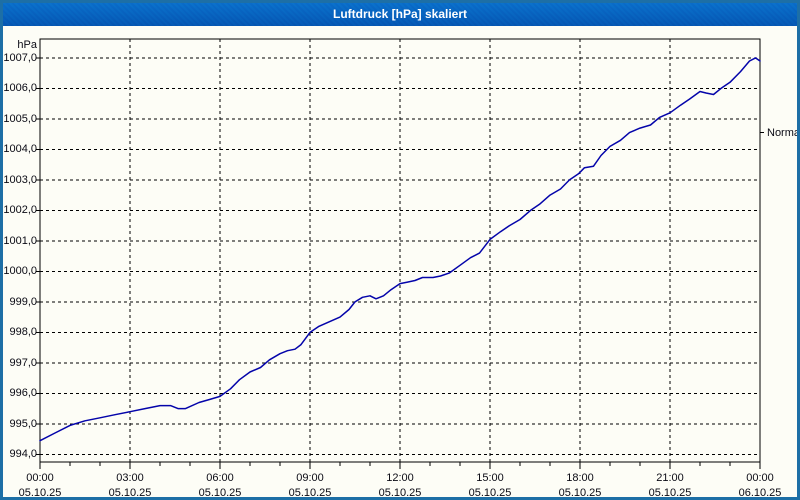 The height and width of the screenshot is (500, 800). What do you see at coordinates (20, 57) in the screenshot?
I see `y-axis-label: 1007,0` at bounding box center [20, 57].